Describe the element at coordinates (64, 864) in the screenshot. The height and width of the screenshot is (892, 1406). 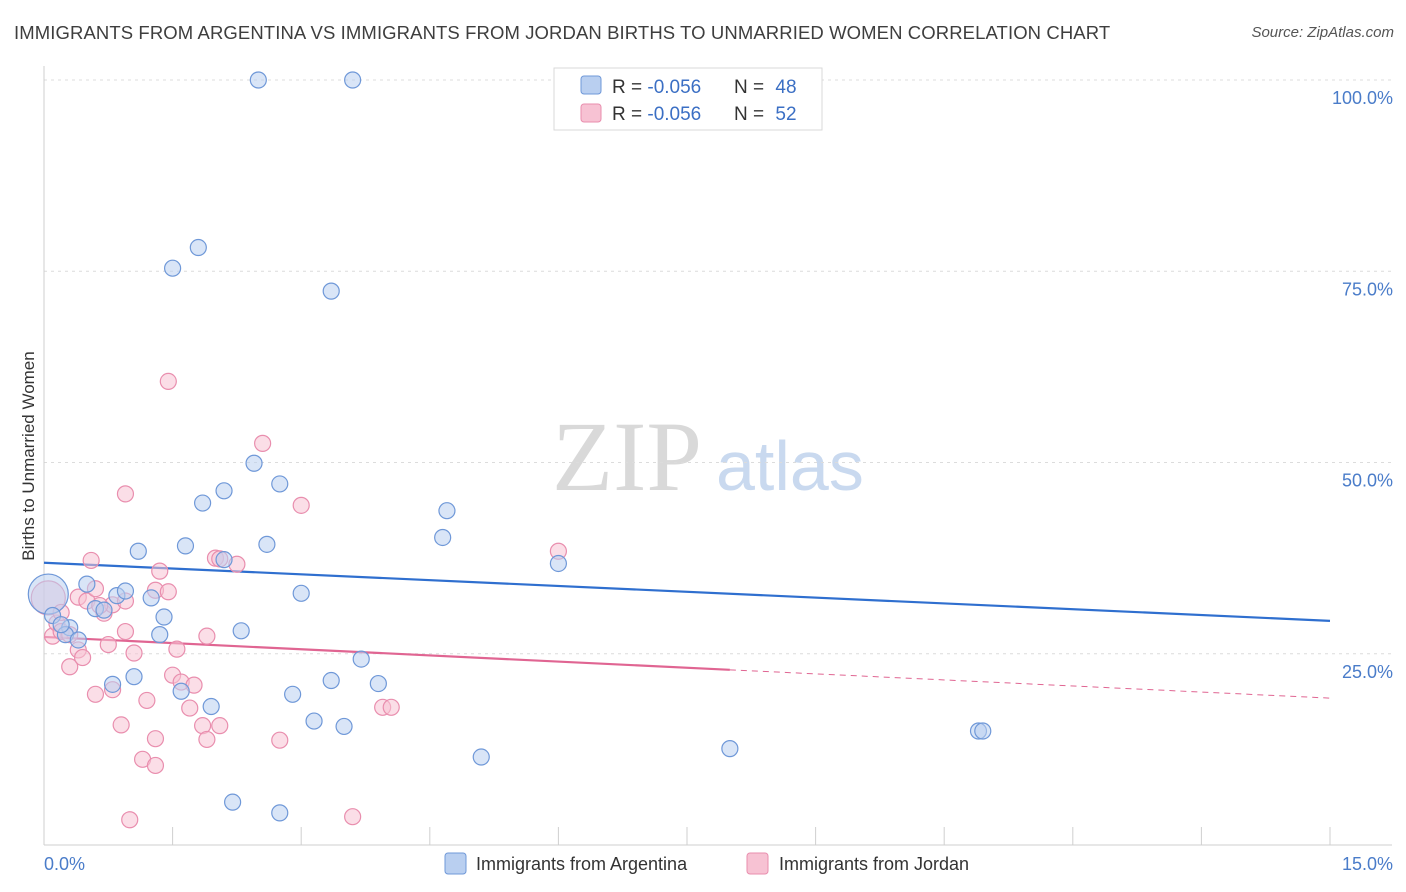
I see `x-tick-label: 0.0%` at that location.